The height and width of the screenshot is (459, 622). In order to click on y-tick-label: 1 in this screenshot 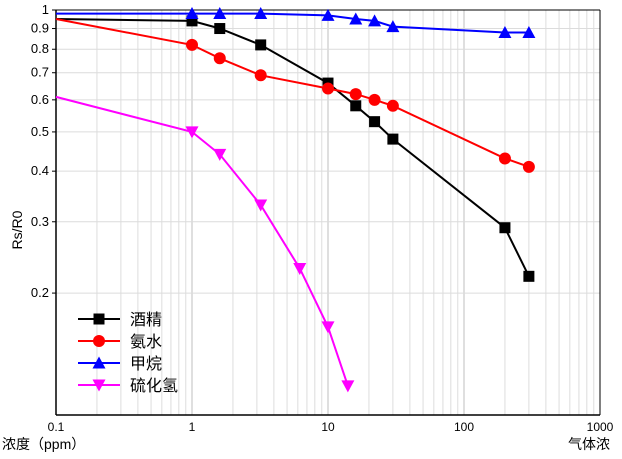, I will do `click(45, 9)`.